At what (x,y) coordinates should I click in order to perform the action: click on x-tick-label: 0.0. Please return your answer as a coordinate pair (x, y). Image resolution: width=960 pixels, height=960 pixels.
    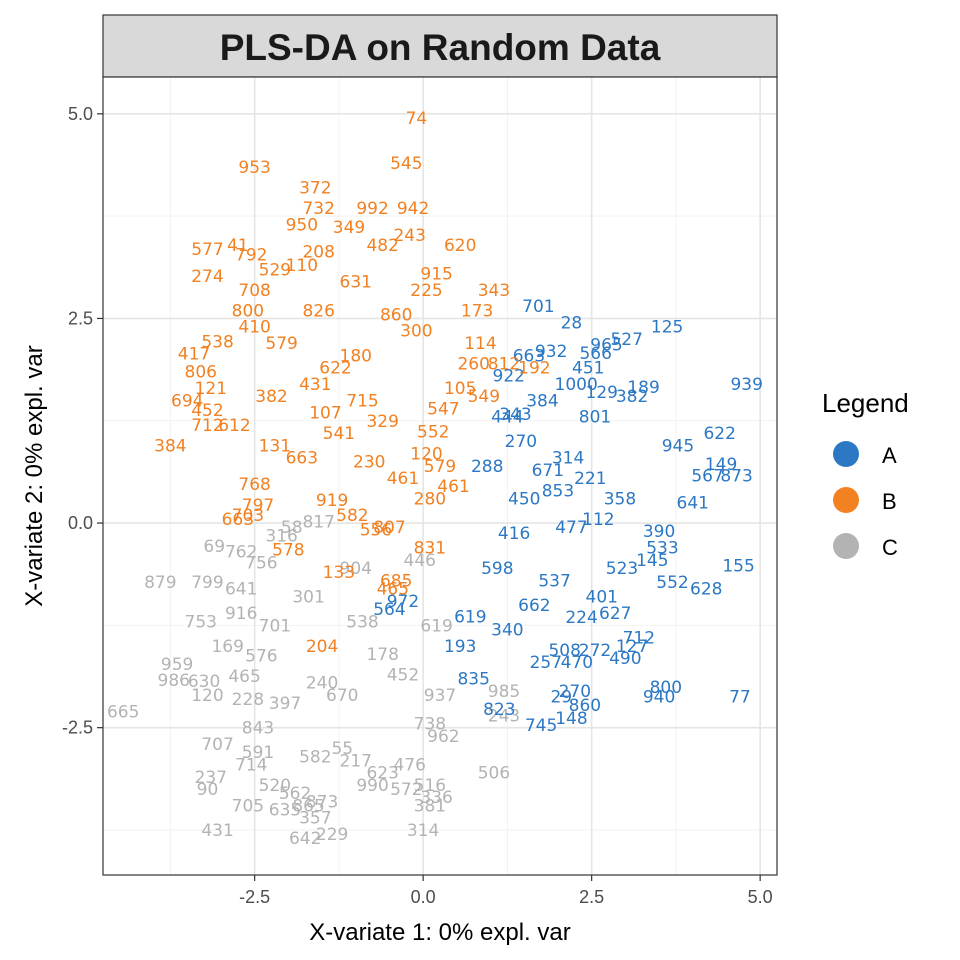
    Looking at the image, I should click on (423, 897).